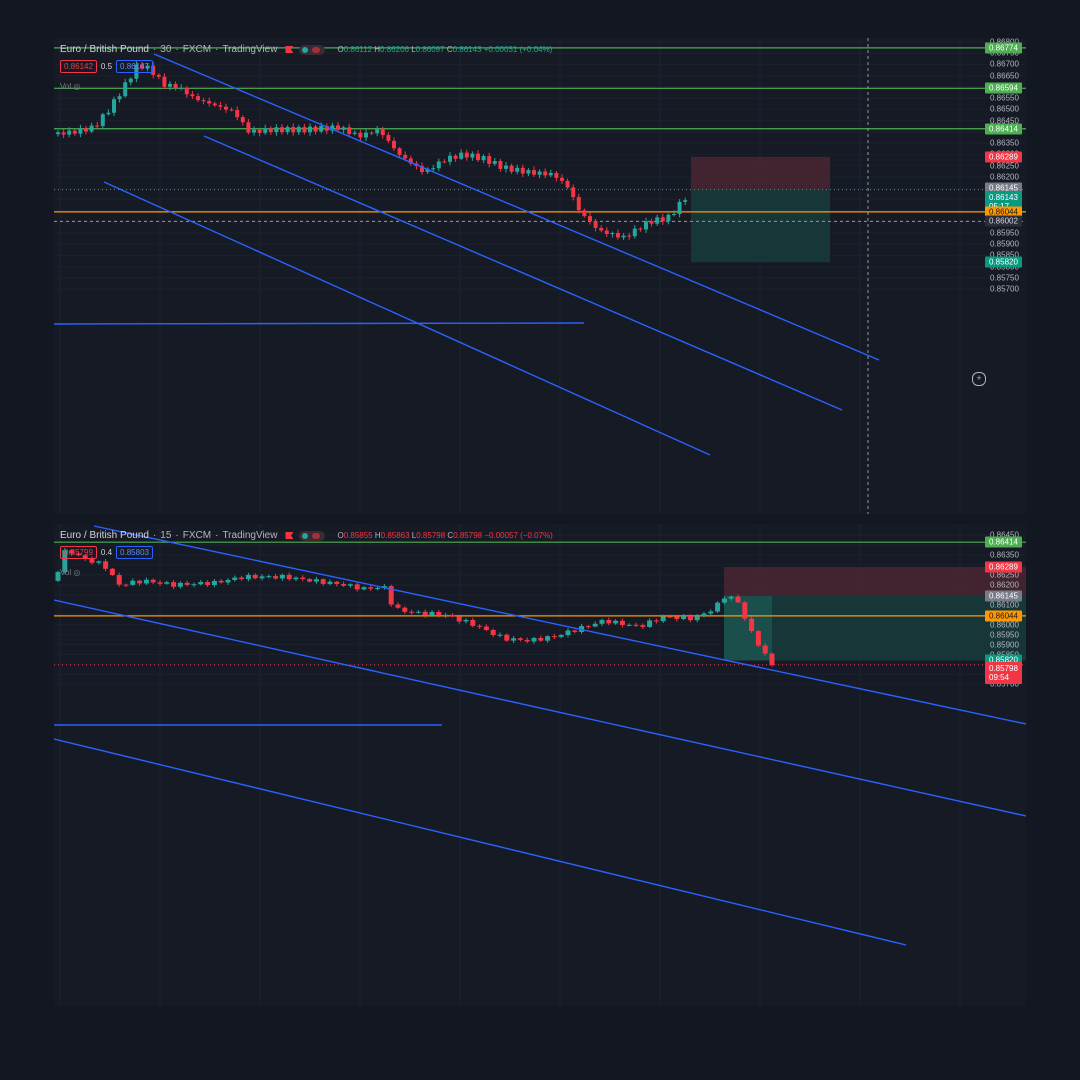 This screenshot has width=1080, height=1080. What do you see at coordinates (166, 535) in the screenshot?
I see `interval: 15` at bounding box center [166, 535].